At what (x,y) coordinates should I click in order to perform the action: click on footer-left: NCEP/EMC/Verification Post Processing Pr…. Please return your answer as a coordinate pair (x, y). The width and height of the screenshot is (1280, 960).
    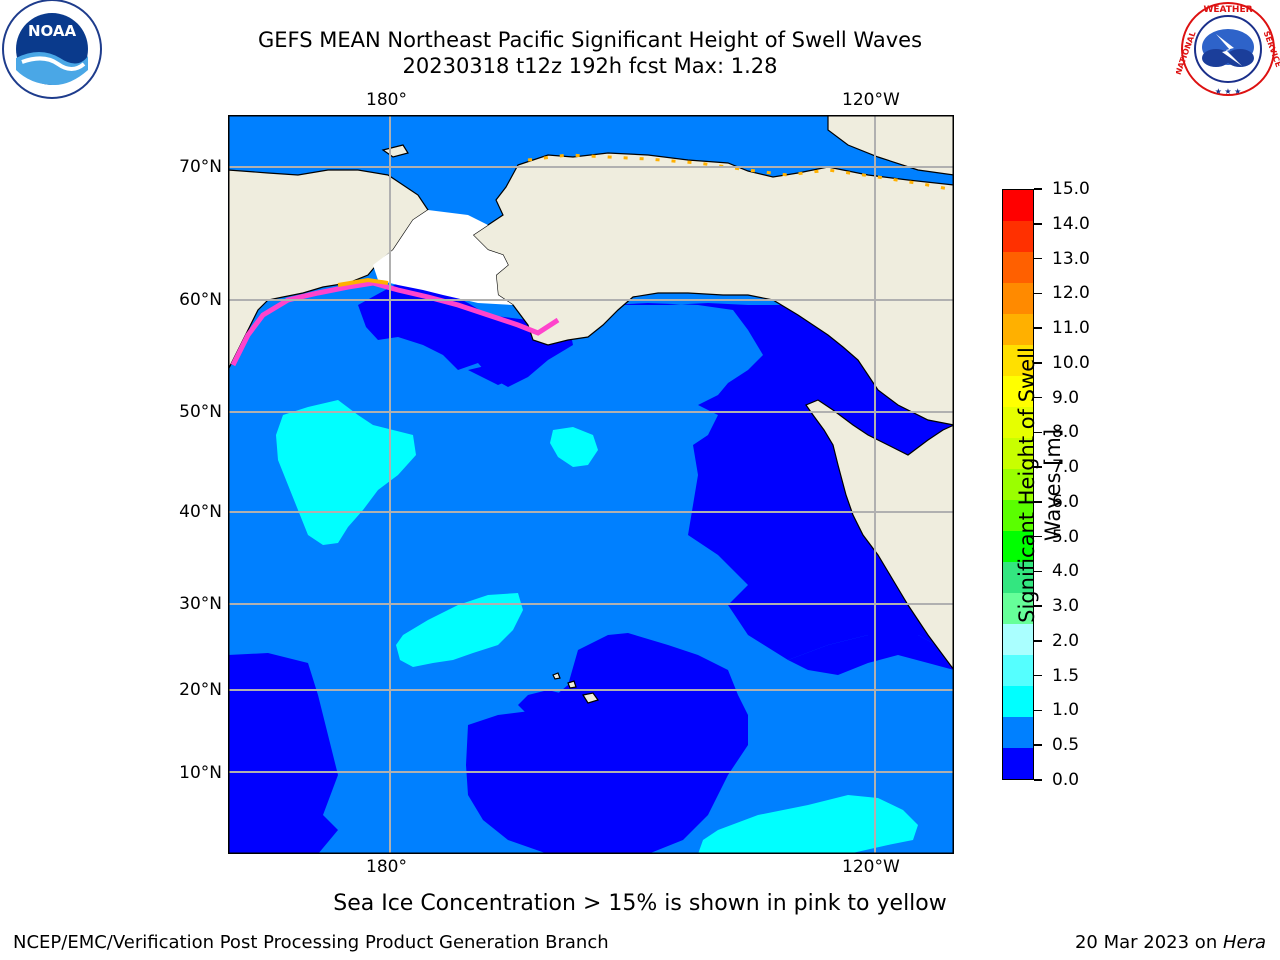
    Looking at the image, I should click on (311, 942).